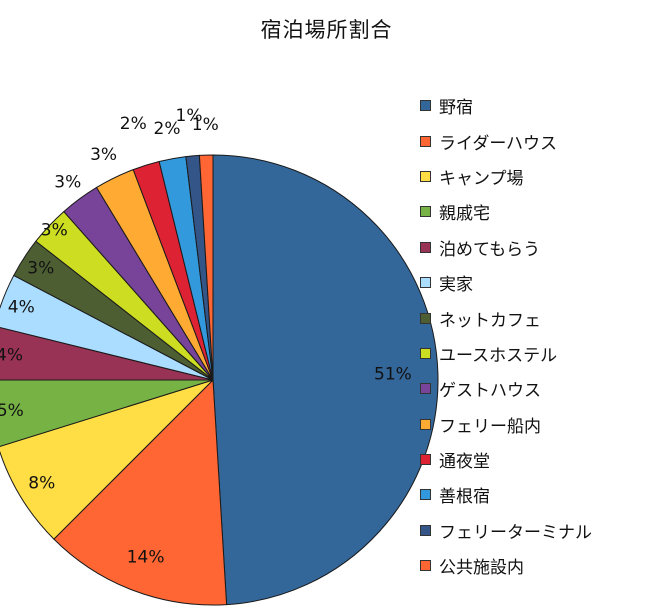 Image resolution: width=653 pixels, height=611 pixels. Describe the element at coordinates (41, 484) in the screenshot. I see `data-label: 8%` at that location.